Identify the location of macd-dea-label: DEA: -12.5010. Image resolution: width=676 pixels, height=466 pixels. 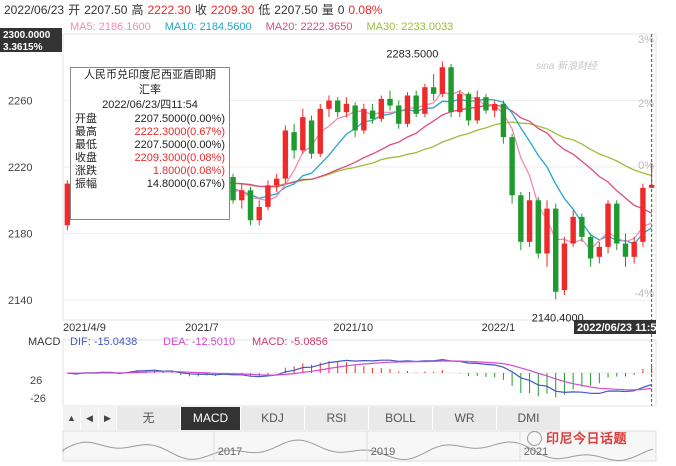
(199, 342).